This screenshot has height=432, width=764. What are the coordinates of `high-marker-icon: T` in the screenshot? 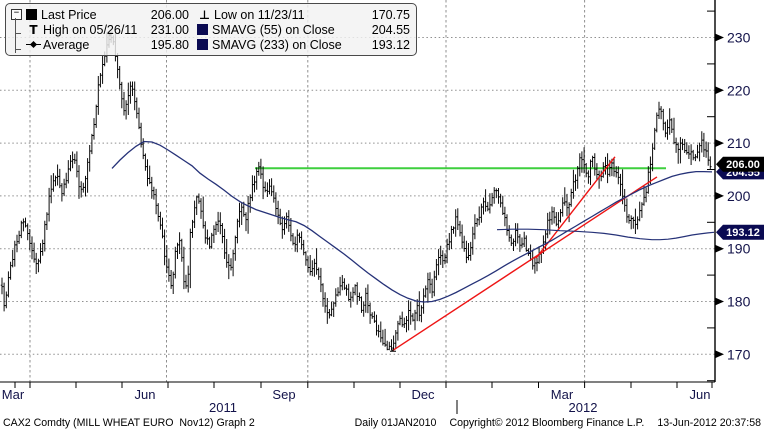 It's located at (33, 29).